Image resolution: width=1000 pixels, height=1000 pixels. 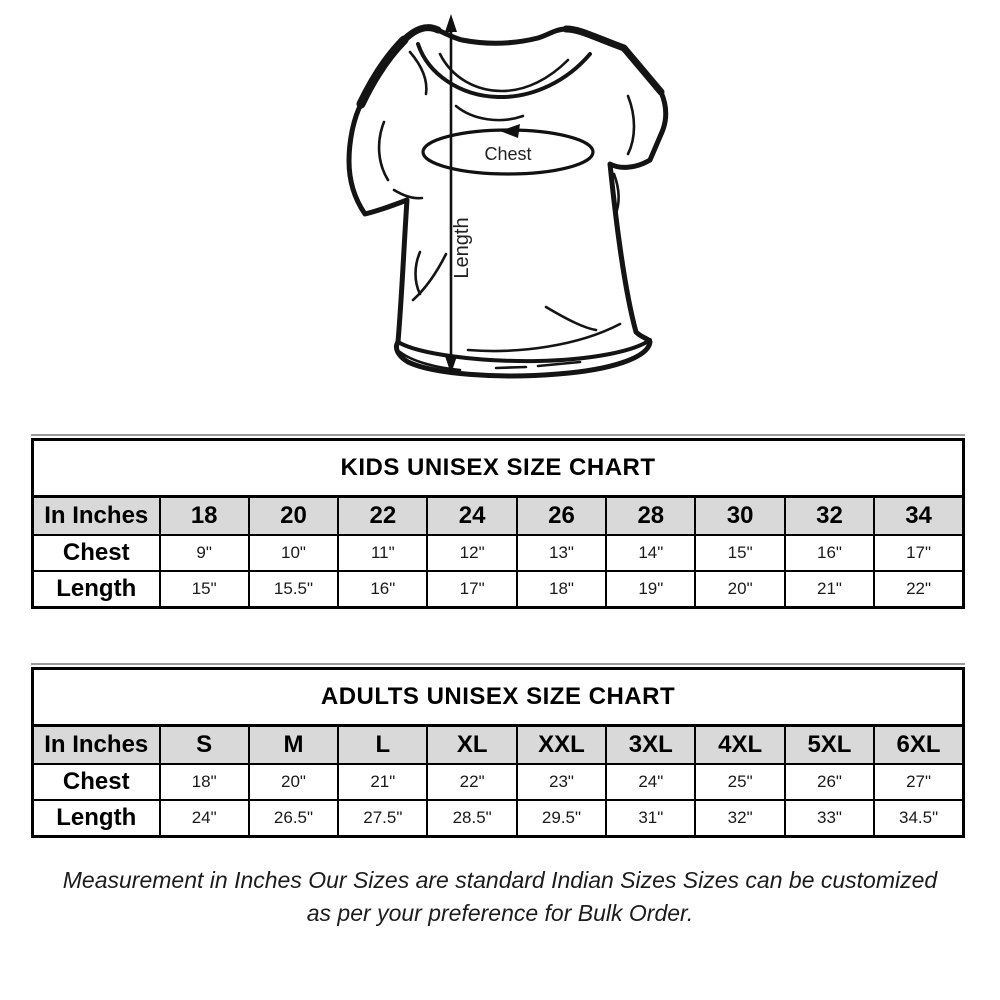 I want to click on table-cell: 25", so click(x=740, y=782).